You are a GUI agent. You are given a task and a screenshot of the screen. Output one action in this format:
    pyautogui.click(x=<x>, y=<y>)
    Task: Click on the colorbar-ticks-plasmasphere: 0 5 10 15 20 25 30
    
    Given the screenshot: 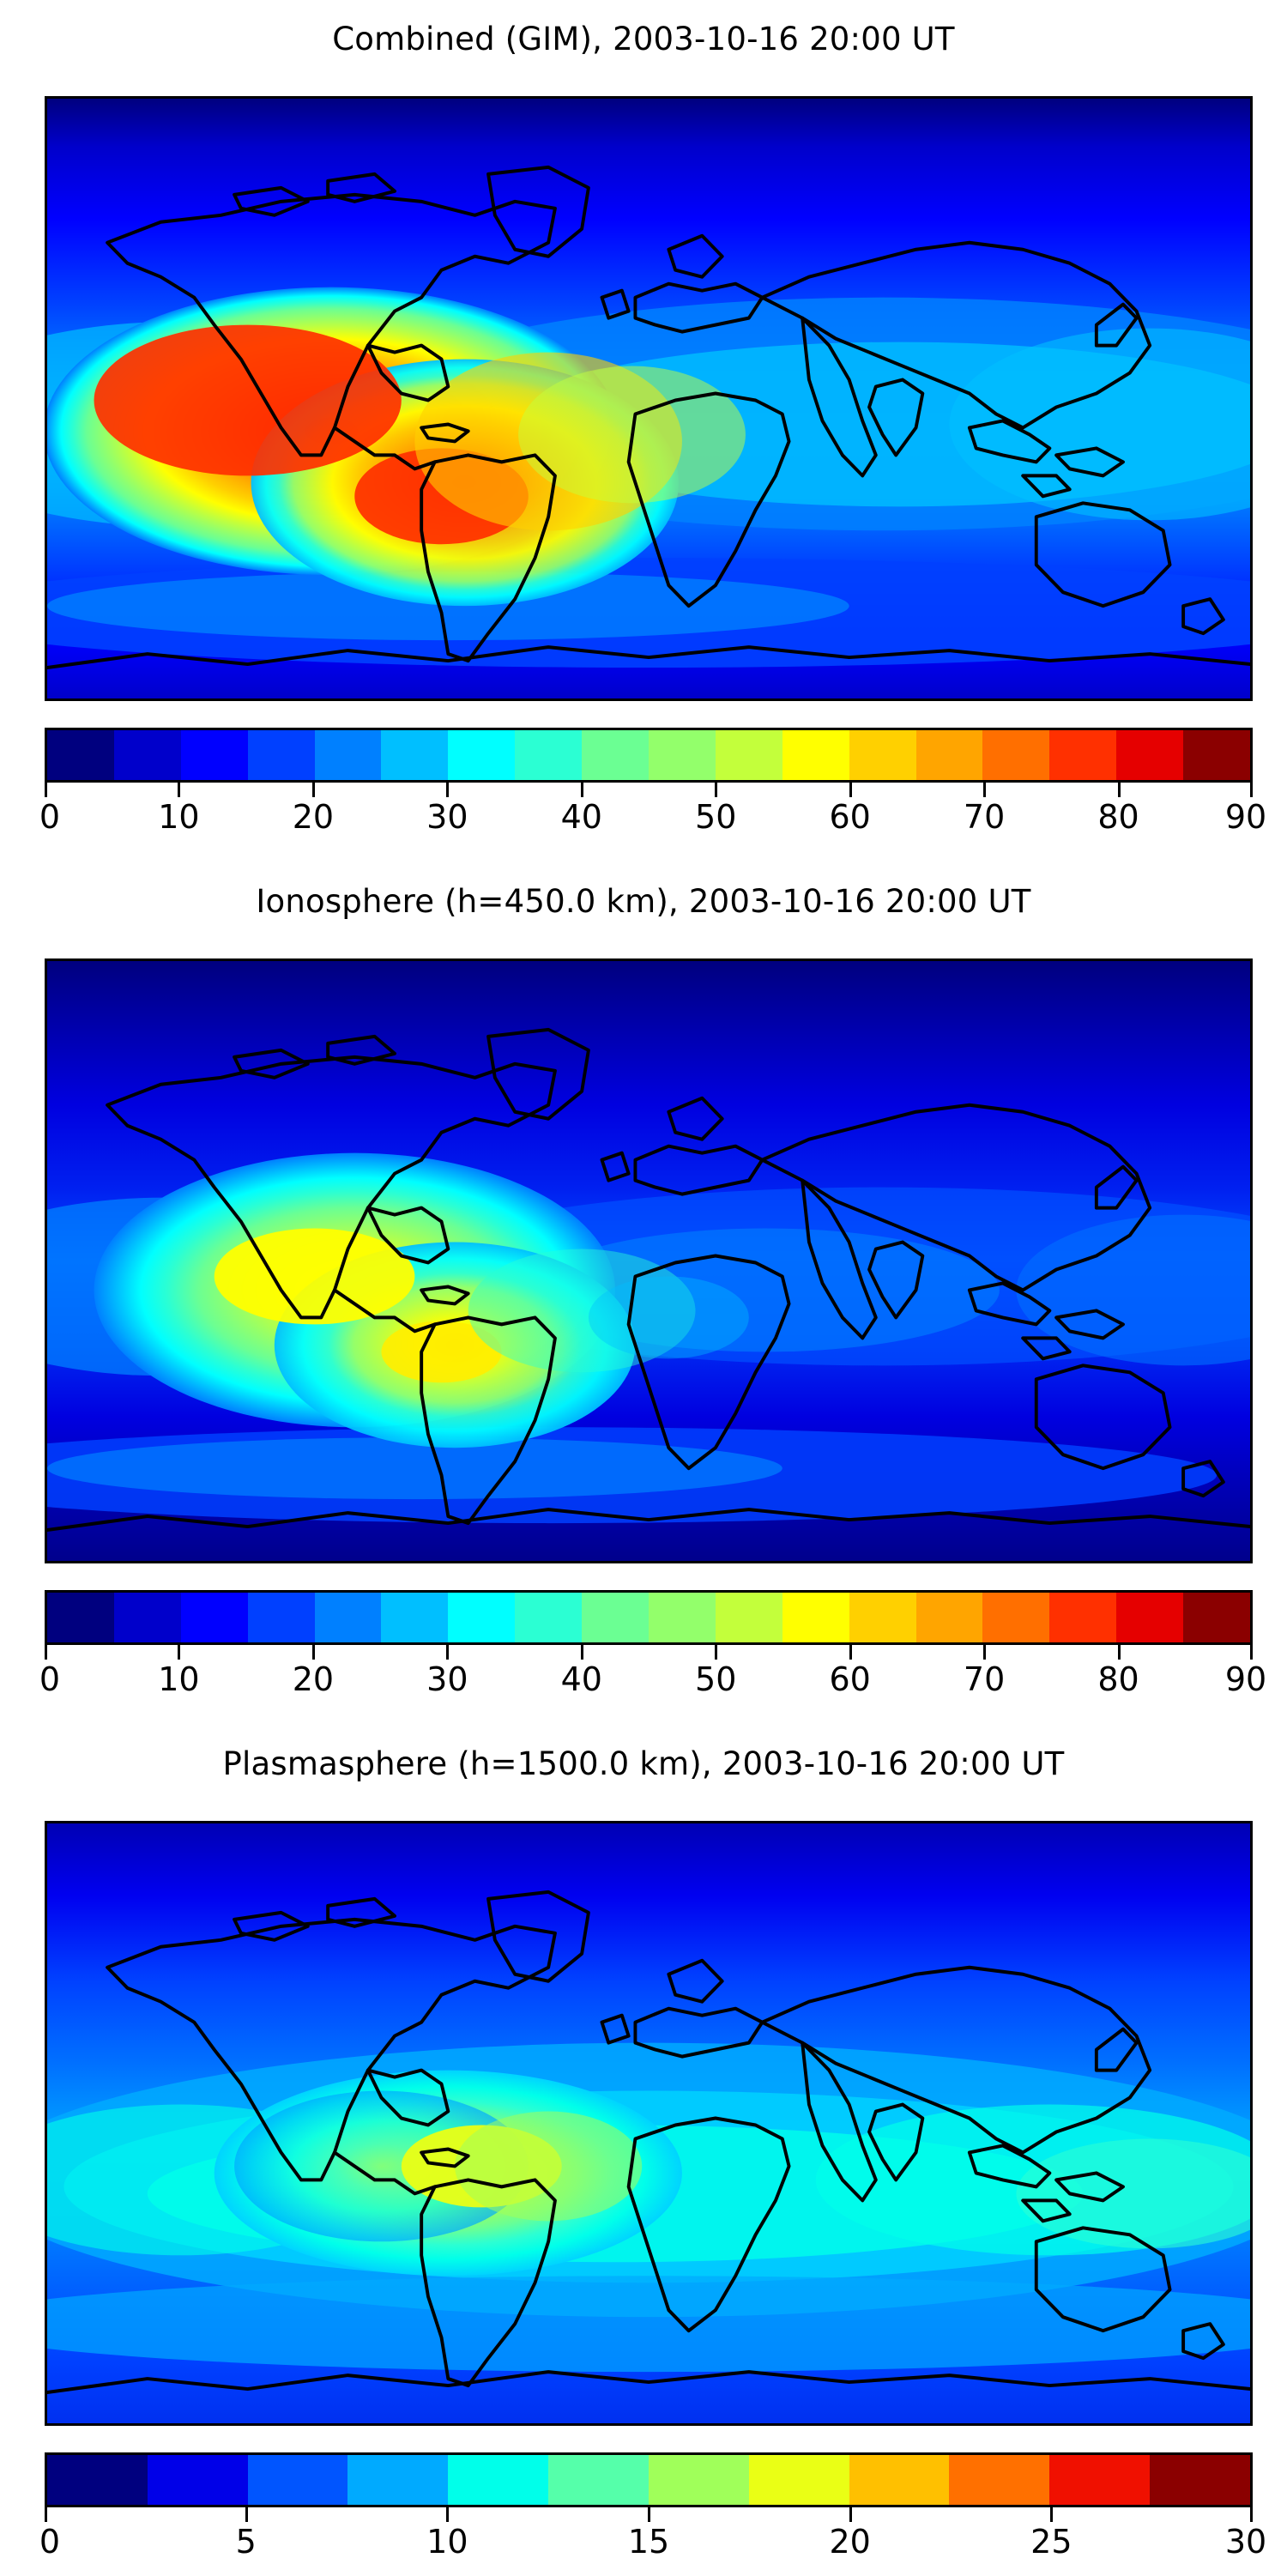 What is the action you would take?
    pyautogui.click(x=652, y=2541)
    